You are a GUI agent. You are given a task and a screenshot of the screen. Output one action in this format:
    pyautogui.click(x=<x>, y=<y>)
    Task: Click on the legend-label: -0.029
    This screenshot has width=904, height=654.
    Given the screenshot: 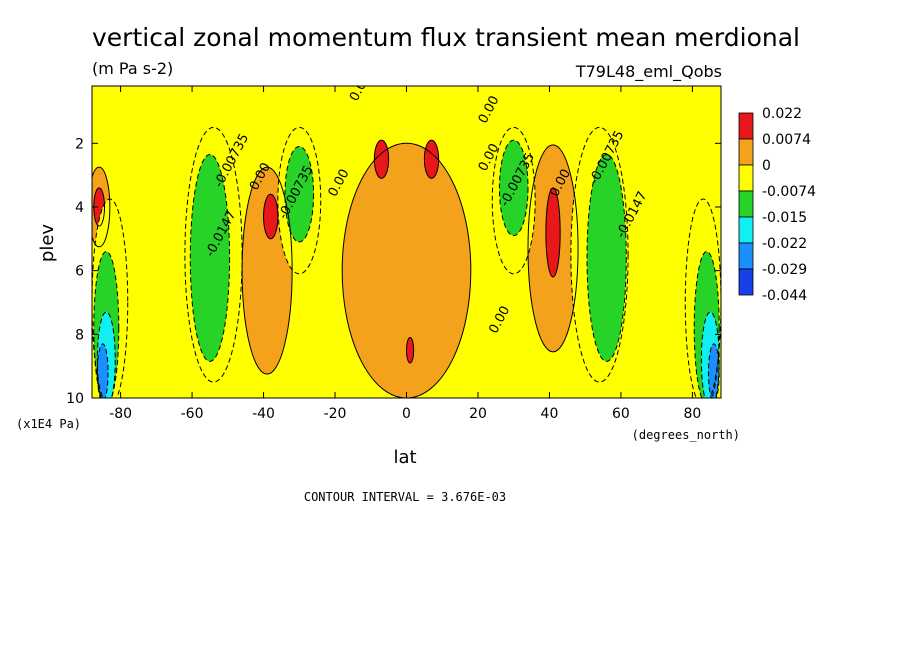 What is the action you would take?
    pyautogui.click(x=784, y=270)
    